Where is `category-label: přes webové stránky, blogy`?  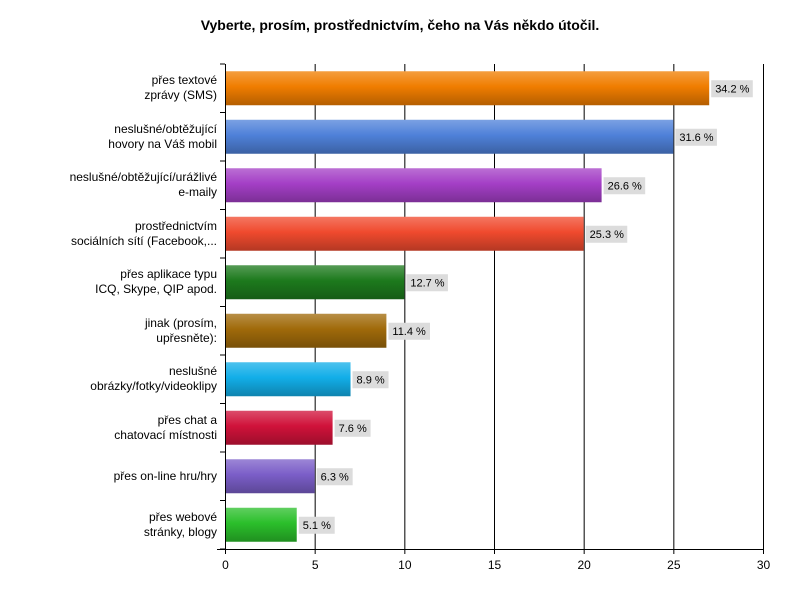 category-label: přes webové stránky, blogy is located at coordinates (114, 525).